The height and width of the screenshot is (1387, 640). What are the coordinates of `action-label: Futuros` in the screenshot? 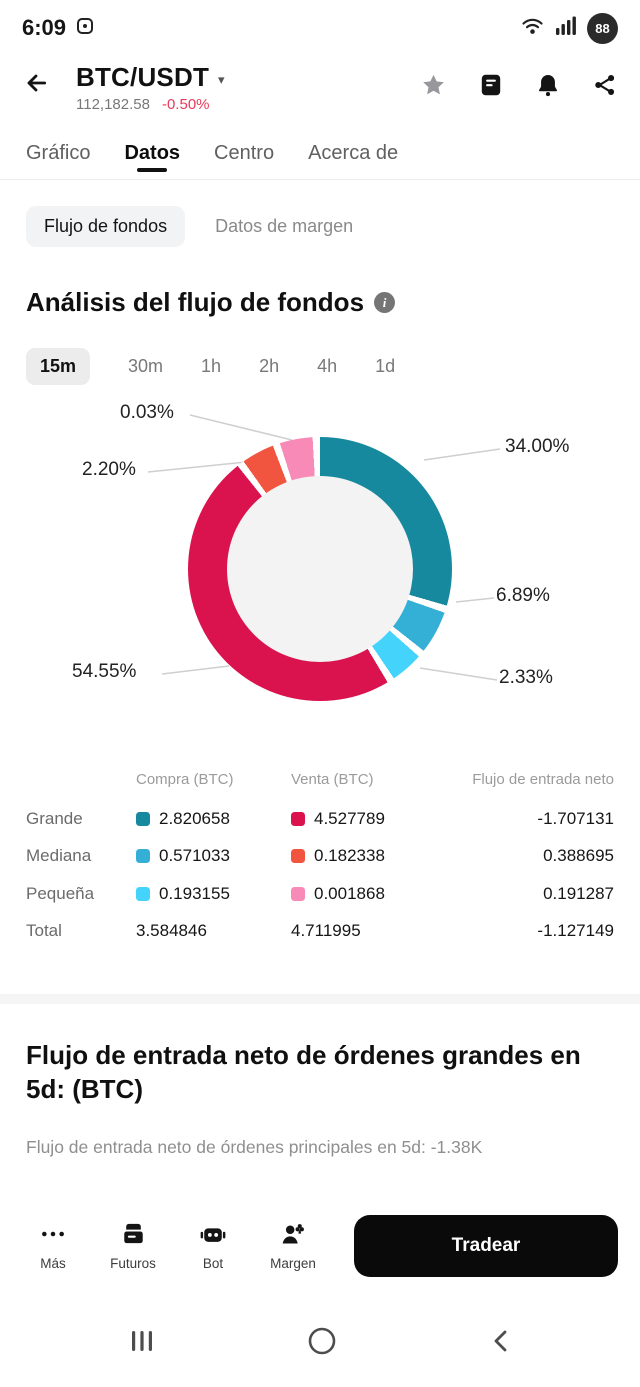 It's located at (133, 1264).